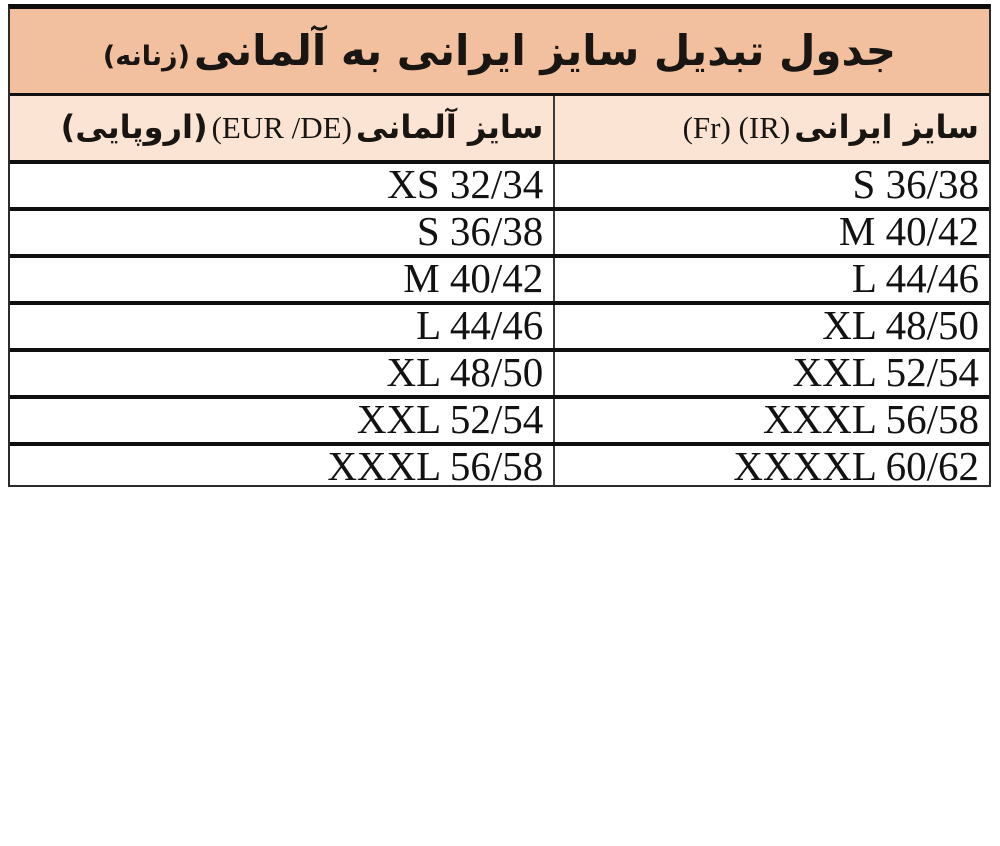 This screenshot has width=1000, height=846. What do you see at coordinates (449, 127) in the screenshot?
I see `german-size-label: سایز آلمانی` at bounding box center [449, 127].